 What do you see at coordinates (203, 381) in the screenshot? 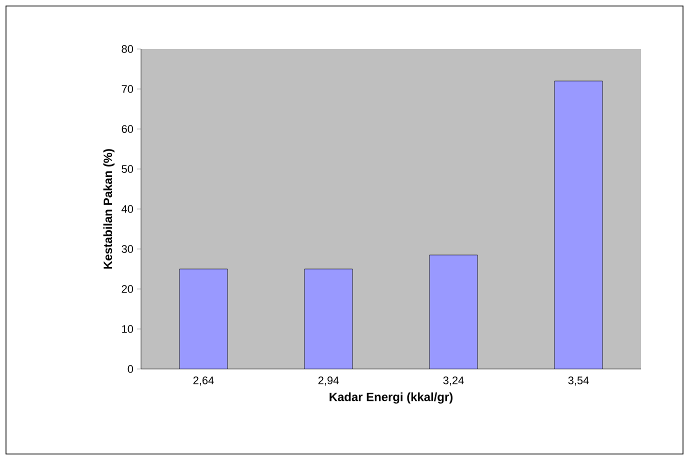
I see `x-tick-label: 2,64` at bounding box center [203, 381].